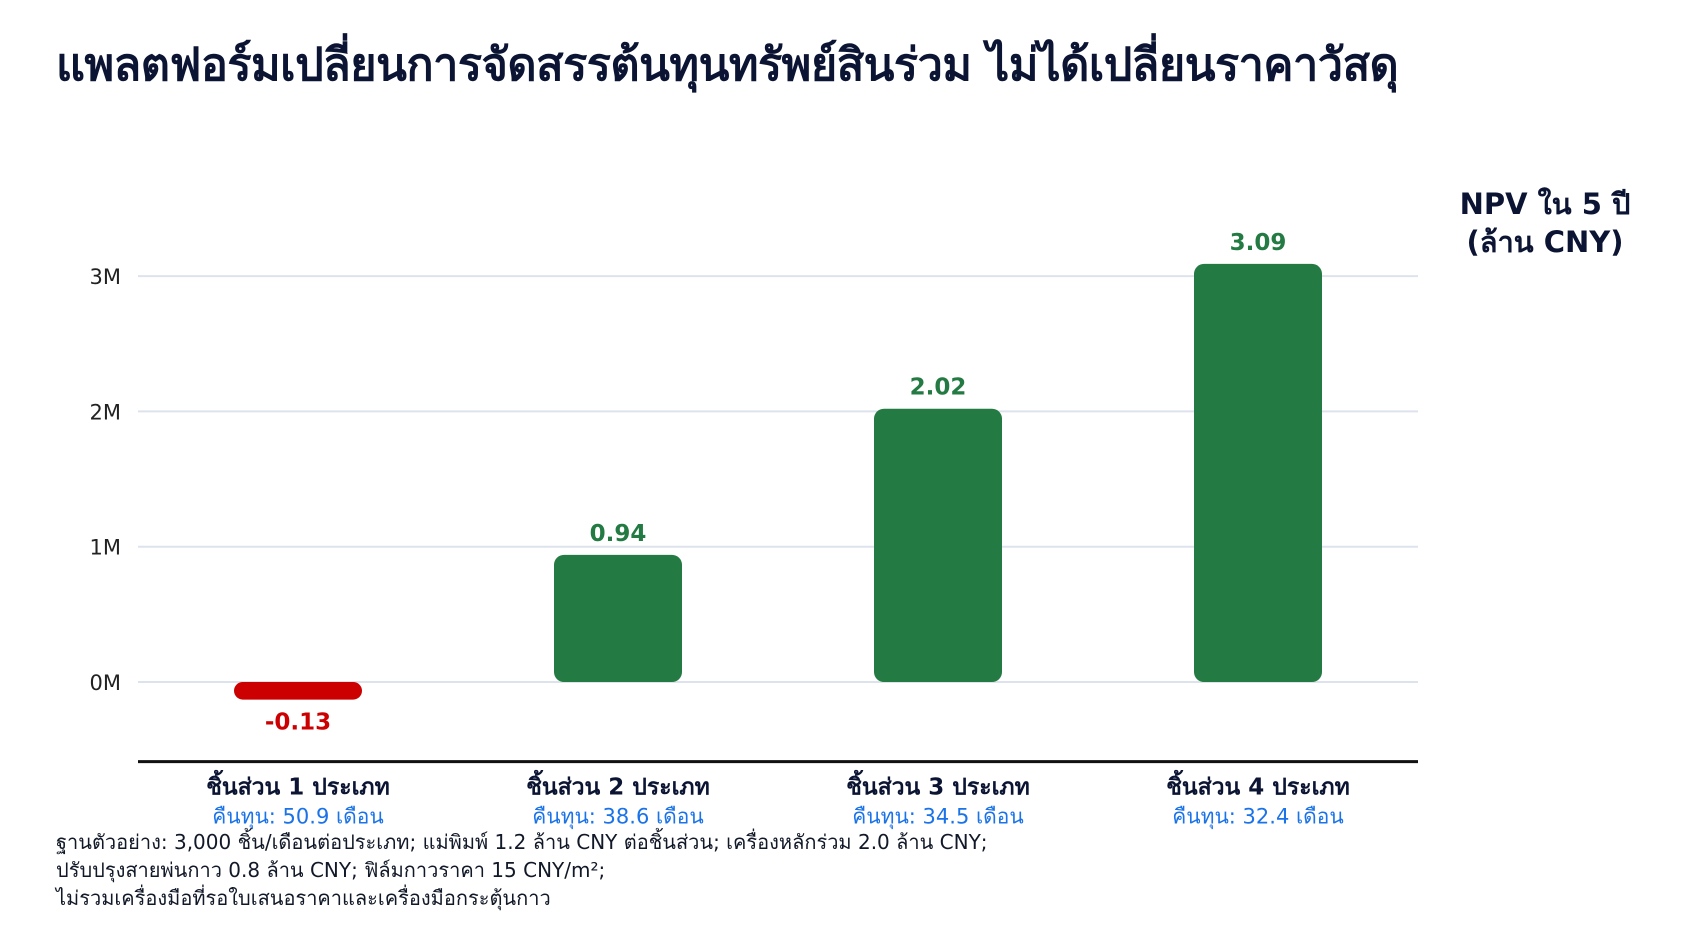 The height and width of the screenshot is (930, 1691). What do you see at coordinates (938, 817) in the screenshot?
I see `x-category-sublabel: คืนทุน: 34.5 เดือน` at bounding box center [938, 817].